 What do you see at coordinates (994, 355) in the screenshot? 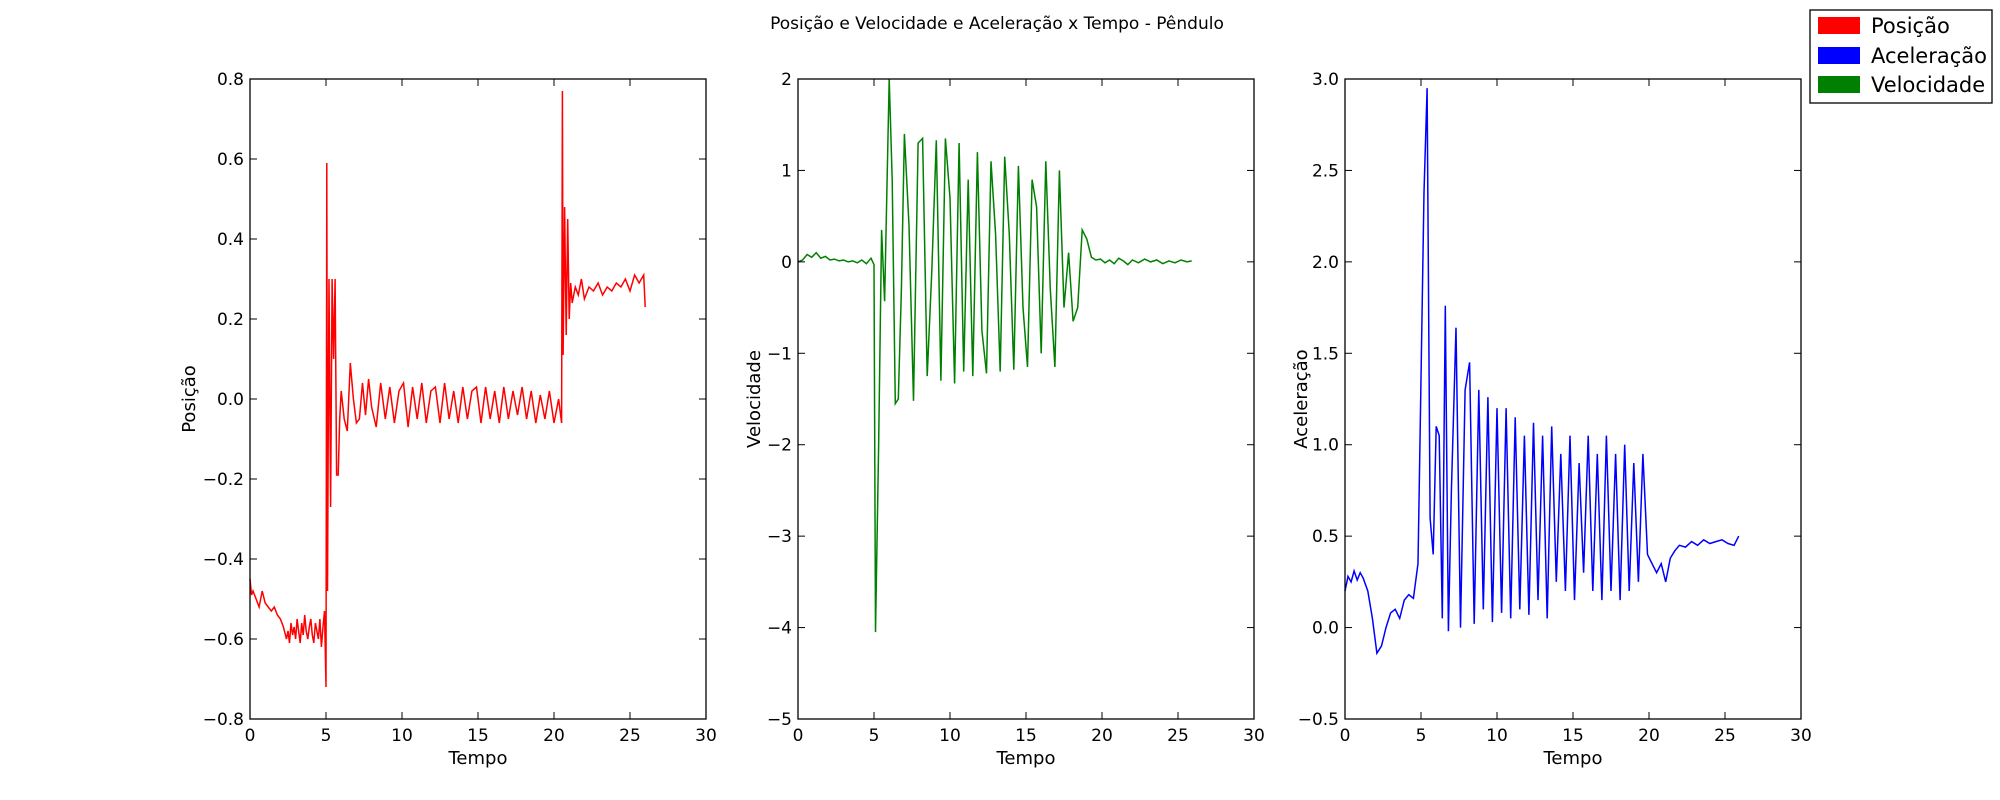
I see `series-line-velocidade` at bounding box center [994, 355].